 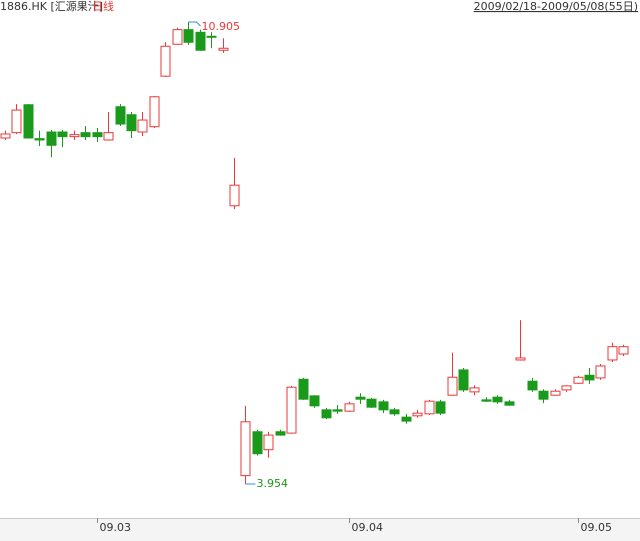 I want to click on x-tick-label: 09.04, so click(x=368, y=527).